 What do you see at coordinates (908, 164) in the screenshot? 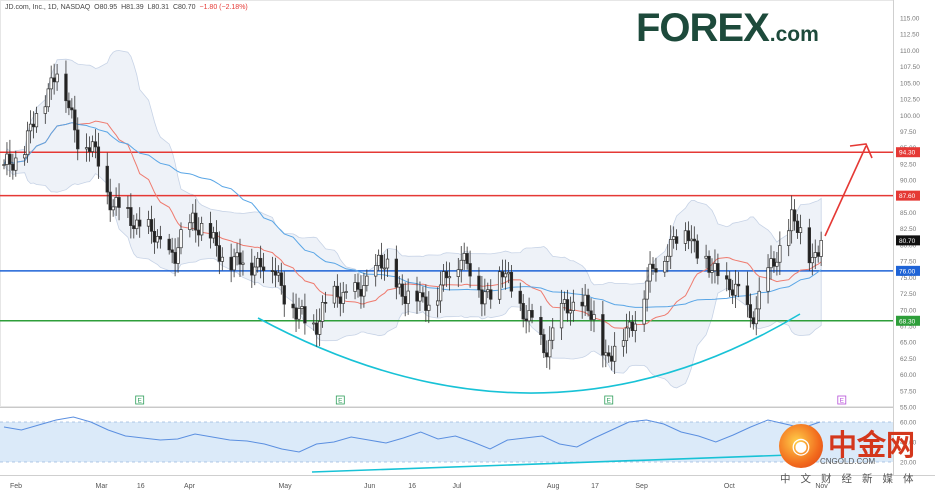
I see `y-tick-label: 92.50` at bounding box center [908, 164].